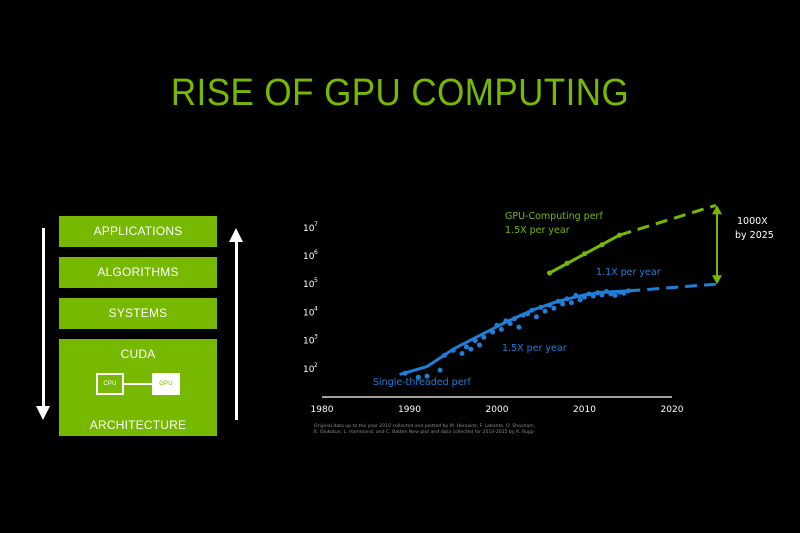 Image resolution: width=800 pixels, height=533 pixels. I want to click on chip-connector, so click(138, 384).